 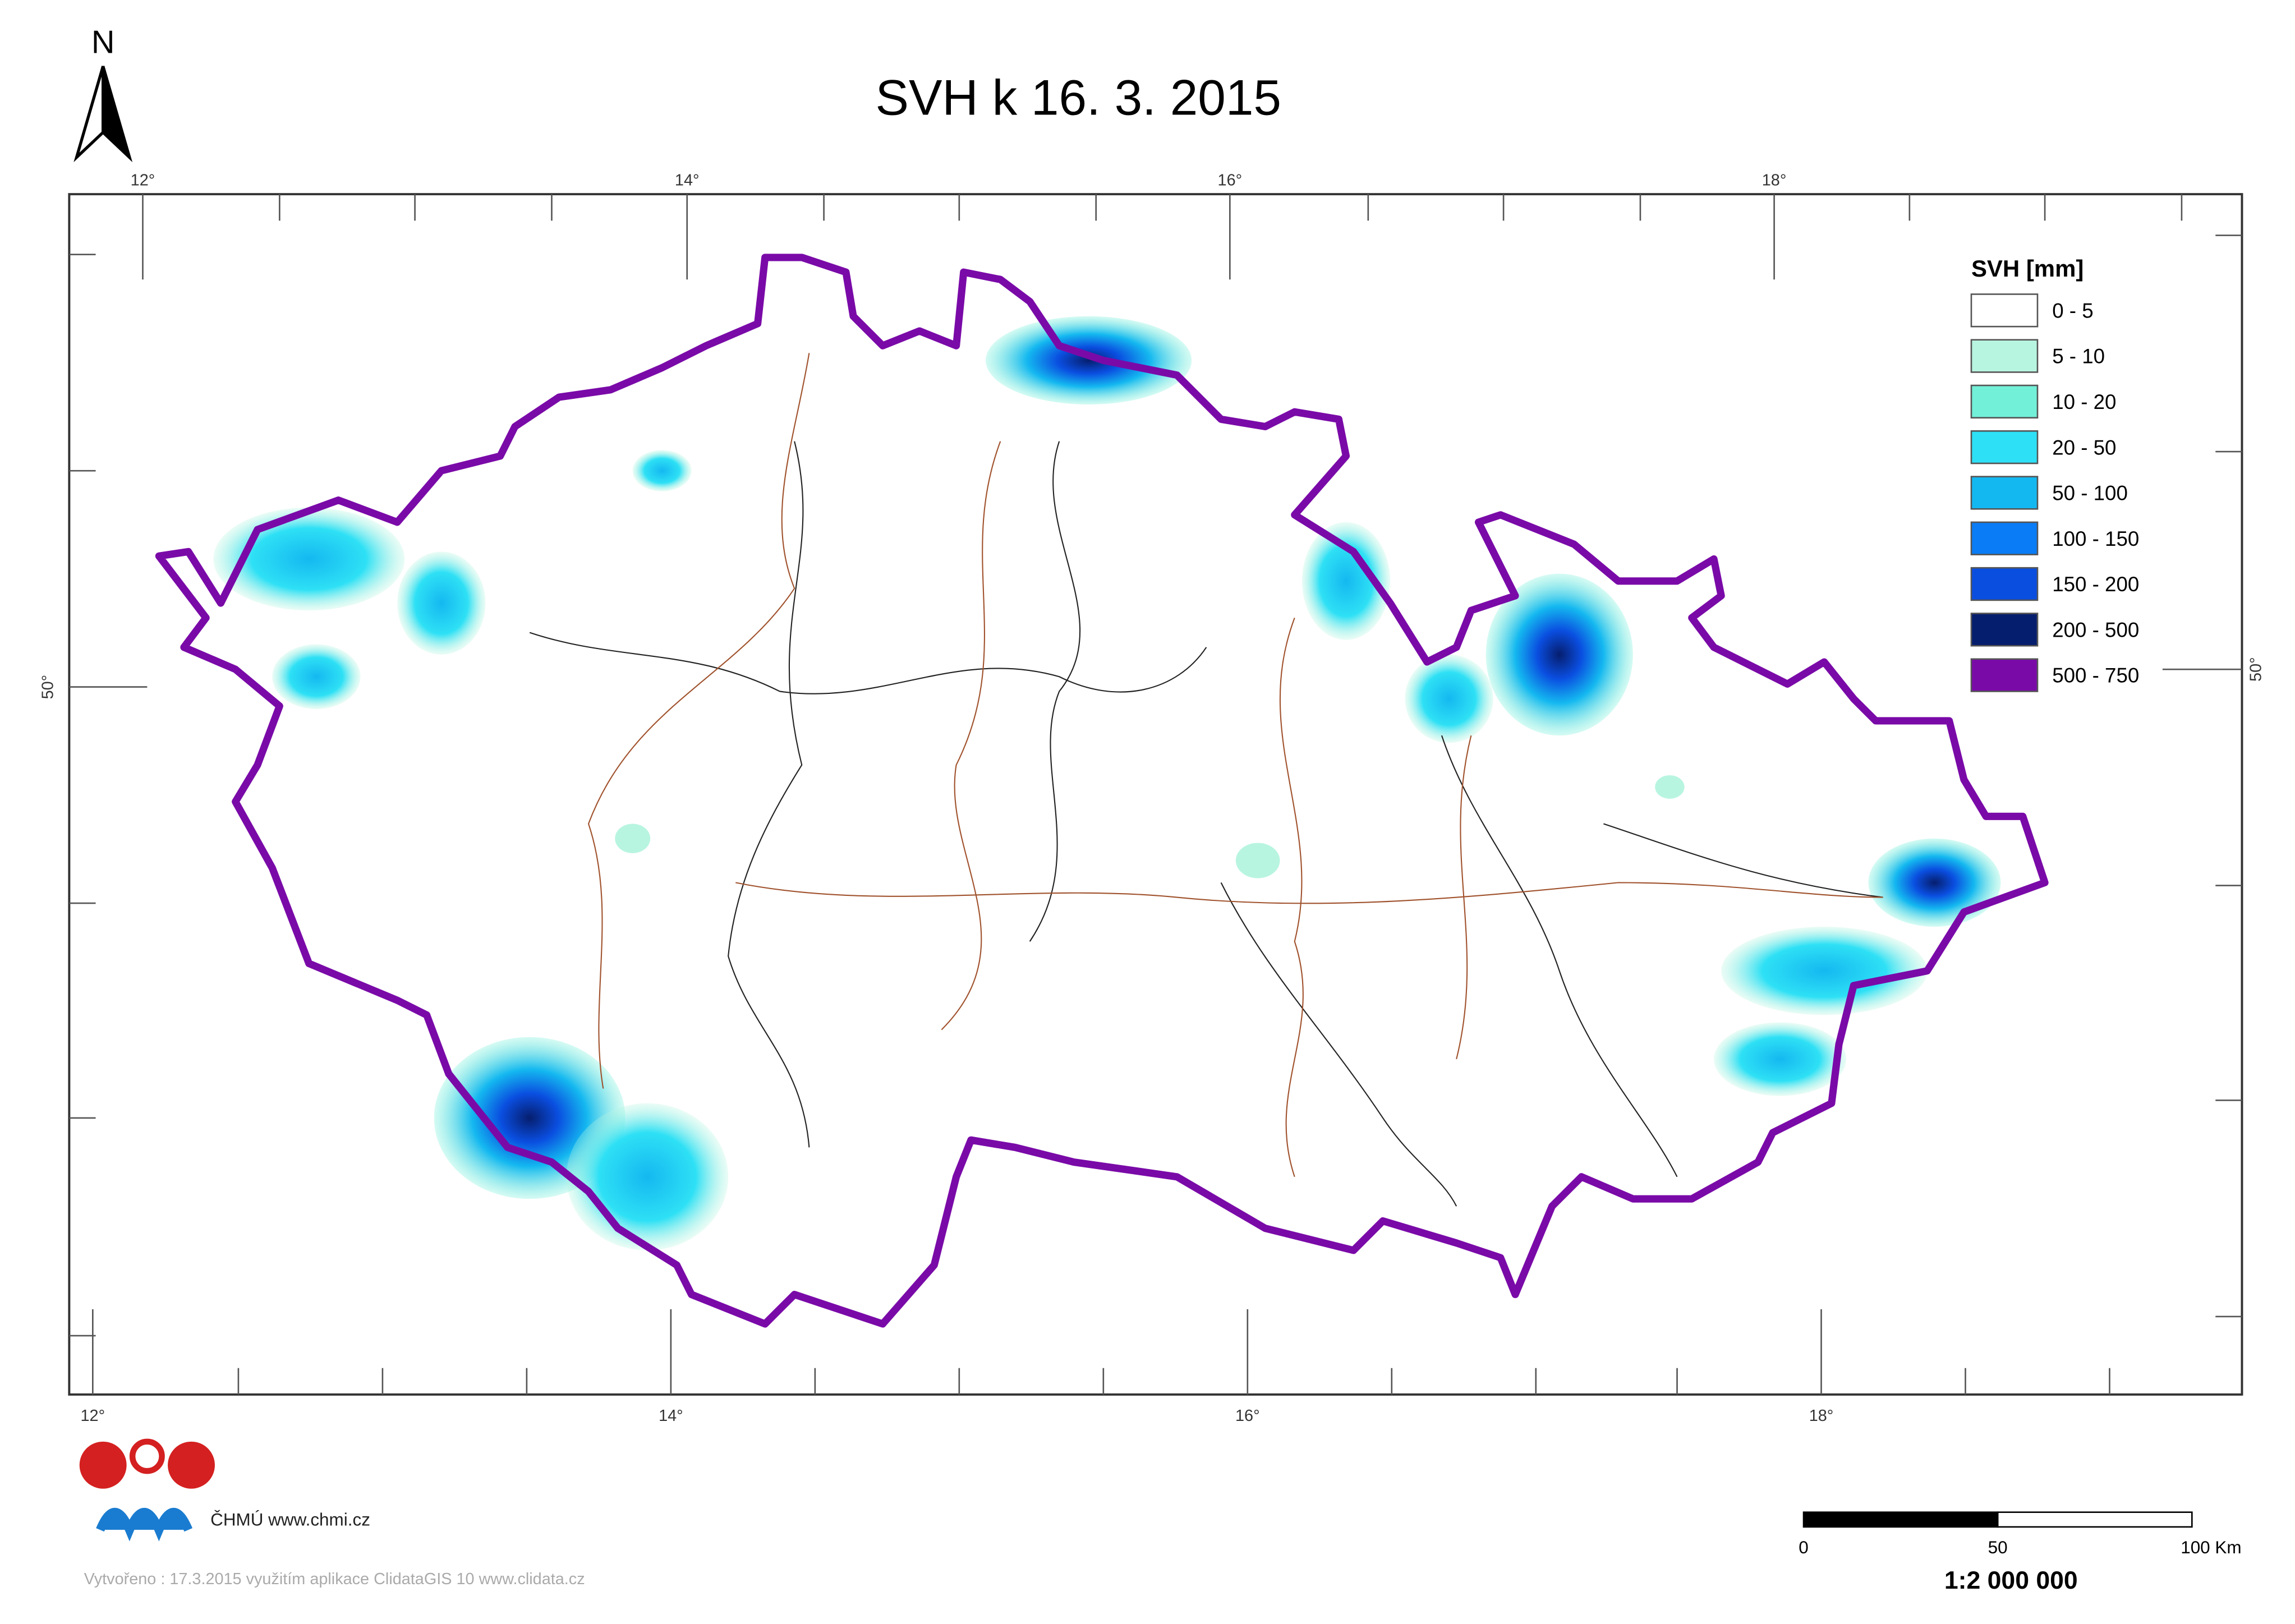 I want to click on map-title: SVH k 16. 3. 2015, so click(x=1078, y=98).